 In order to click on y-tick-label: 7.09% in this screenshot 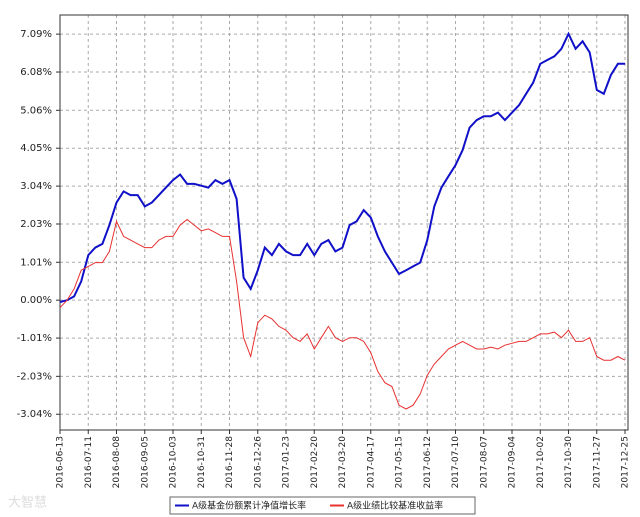, I will do `click(36, 34)`.